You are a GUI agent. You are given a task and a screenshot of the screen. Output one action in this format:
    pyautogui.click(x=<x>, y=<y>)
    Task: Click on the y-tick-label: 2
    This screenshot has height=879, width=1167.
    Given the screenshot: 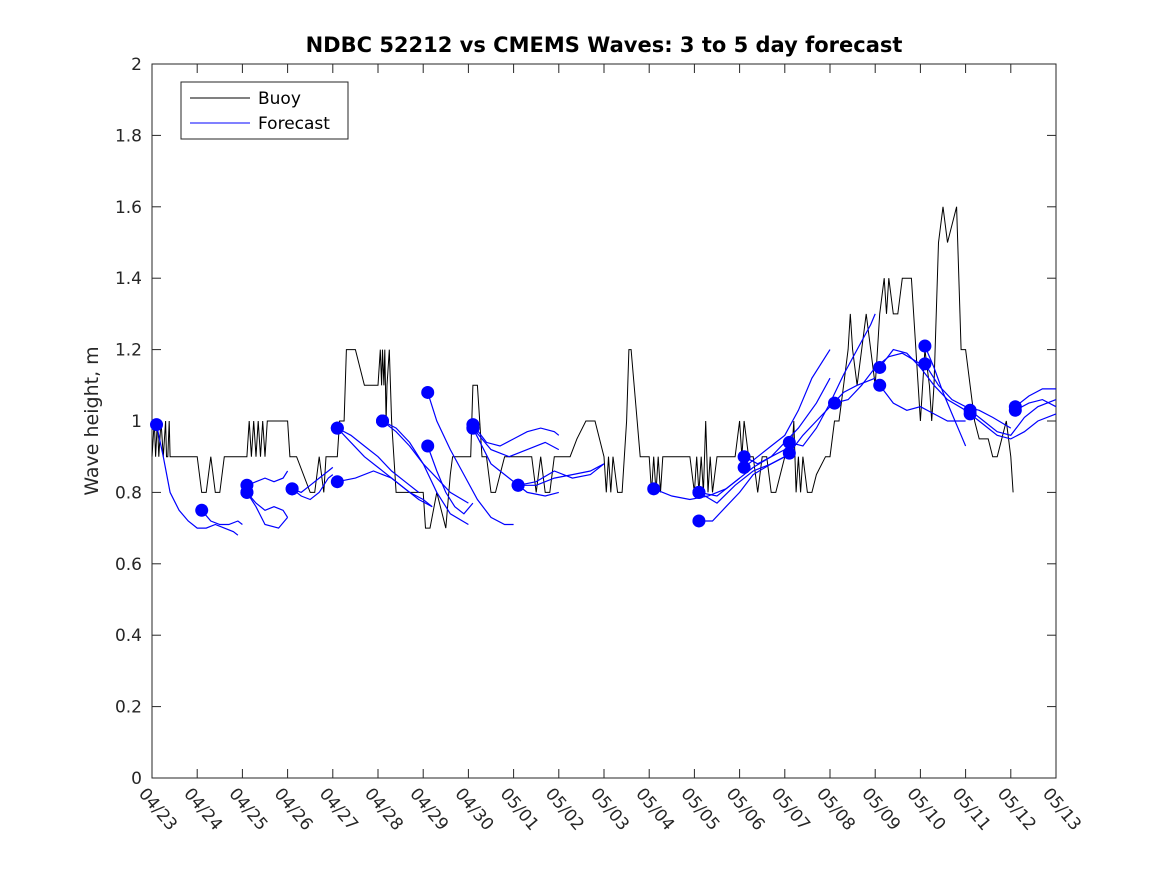 What is the action you would take?
    pyautogui.click(x=136, y=65)
    